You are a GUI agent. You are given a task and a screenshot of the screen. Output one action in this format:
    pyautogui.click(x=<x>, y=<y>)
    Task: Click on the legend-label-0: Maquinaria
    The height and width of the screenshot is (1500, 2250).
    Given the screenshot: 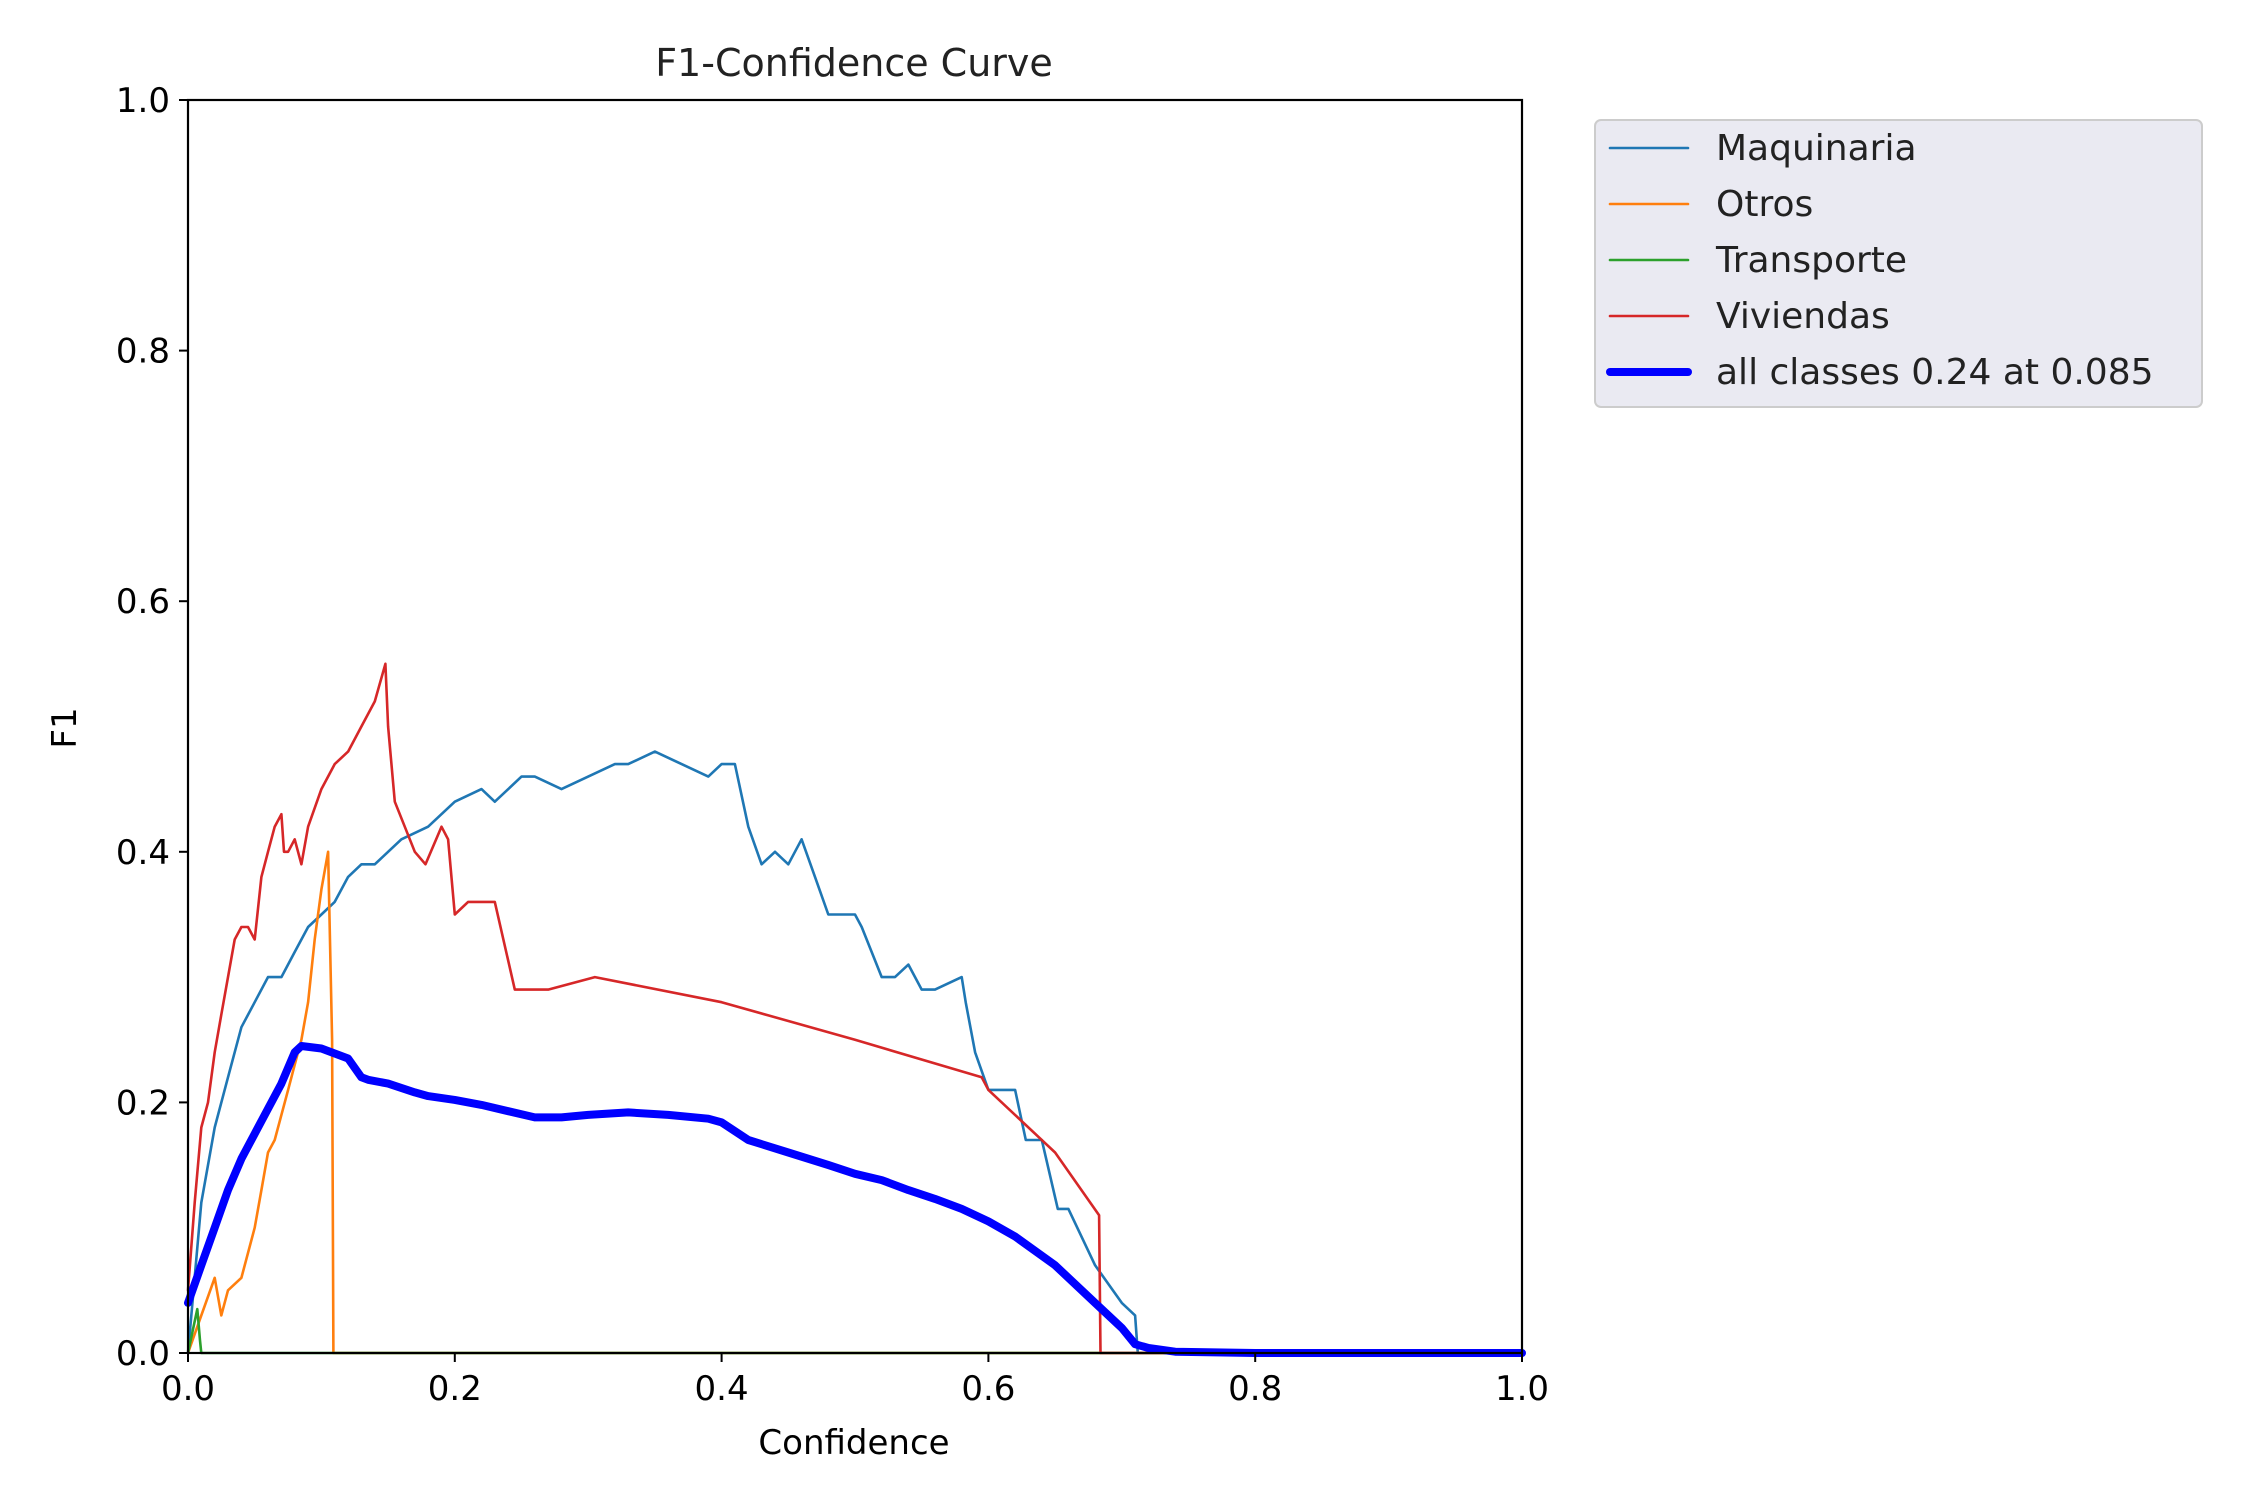 What is the action you would take?
    pyautogui.click(x=1816, y=148)
    